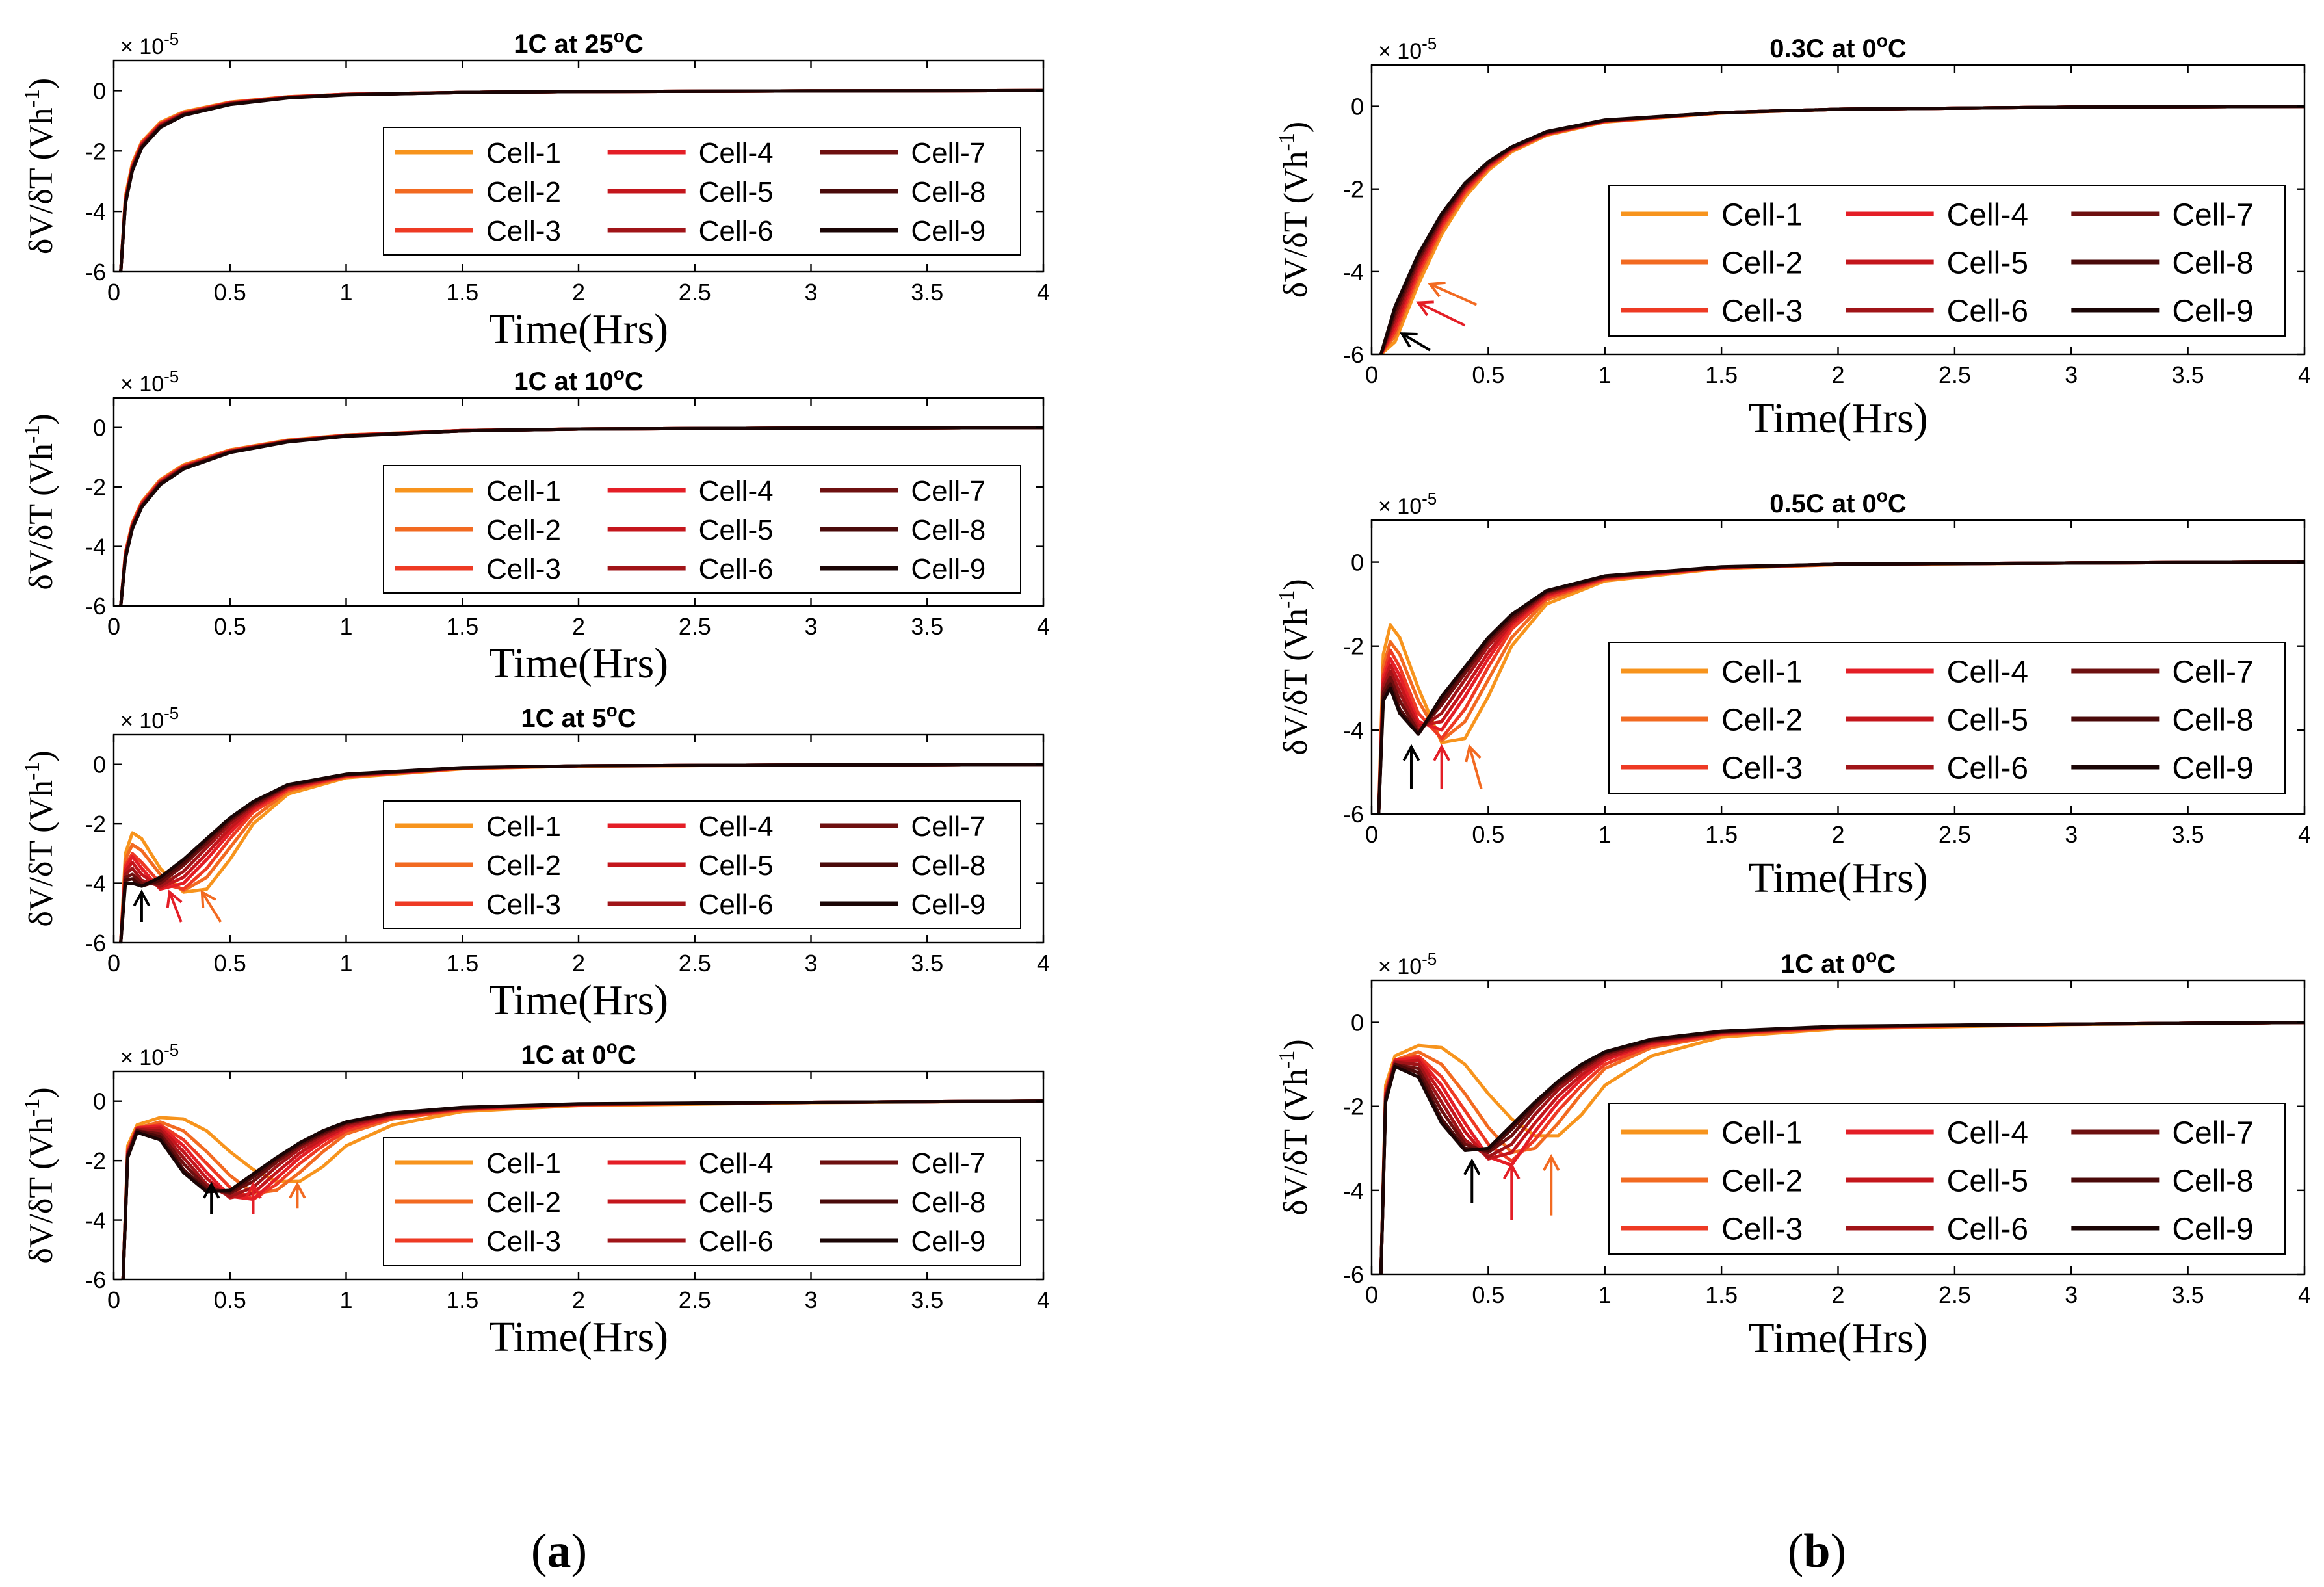 Image resolution: width=2324 pixels, height=1587 pixels. I want to click on x-tick-label: 0.5, so click(230, 626).